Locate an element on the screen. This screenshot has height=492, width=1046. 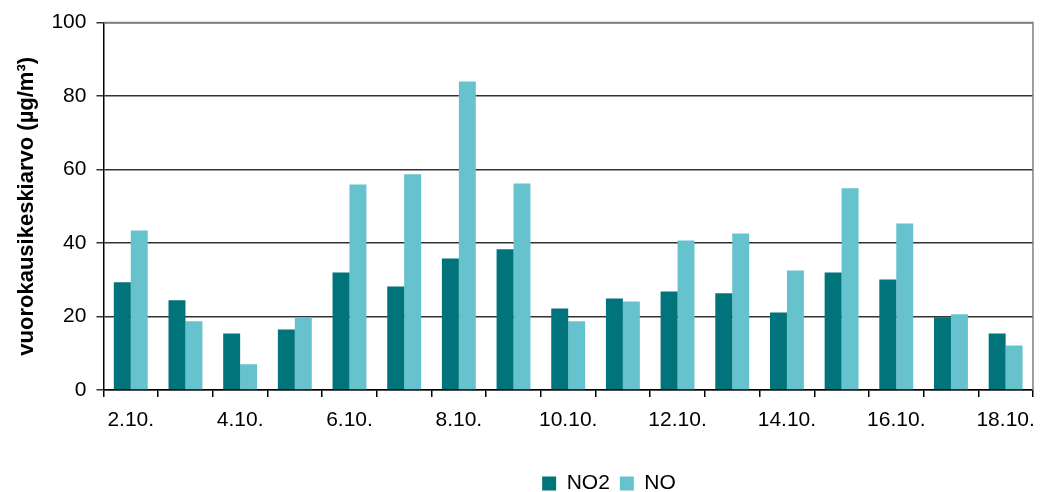
x-tick-label: 10.10. is located at coordinates (568, 419).